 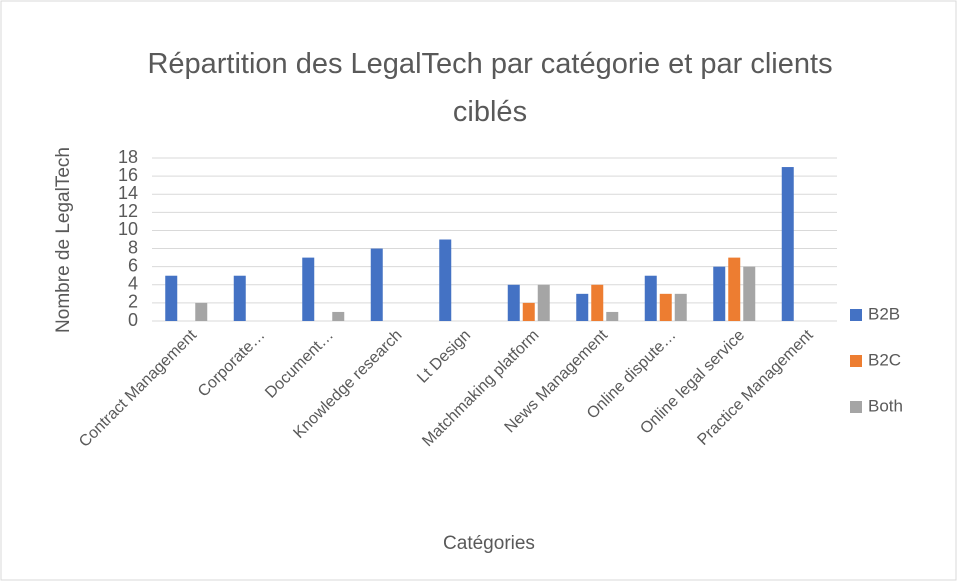 I want to click on y-axis-label: Nombre de LegalTech, so click(x=63, y=240).